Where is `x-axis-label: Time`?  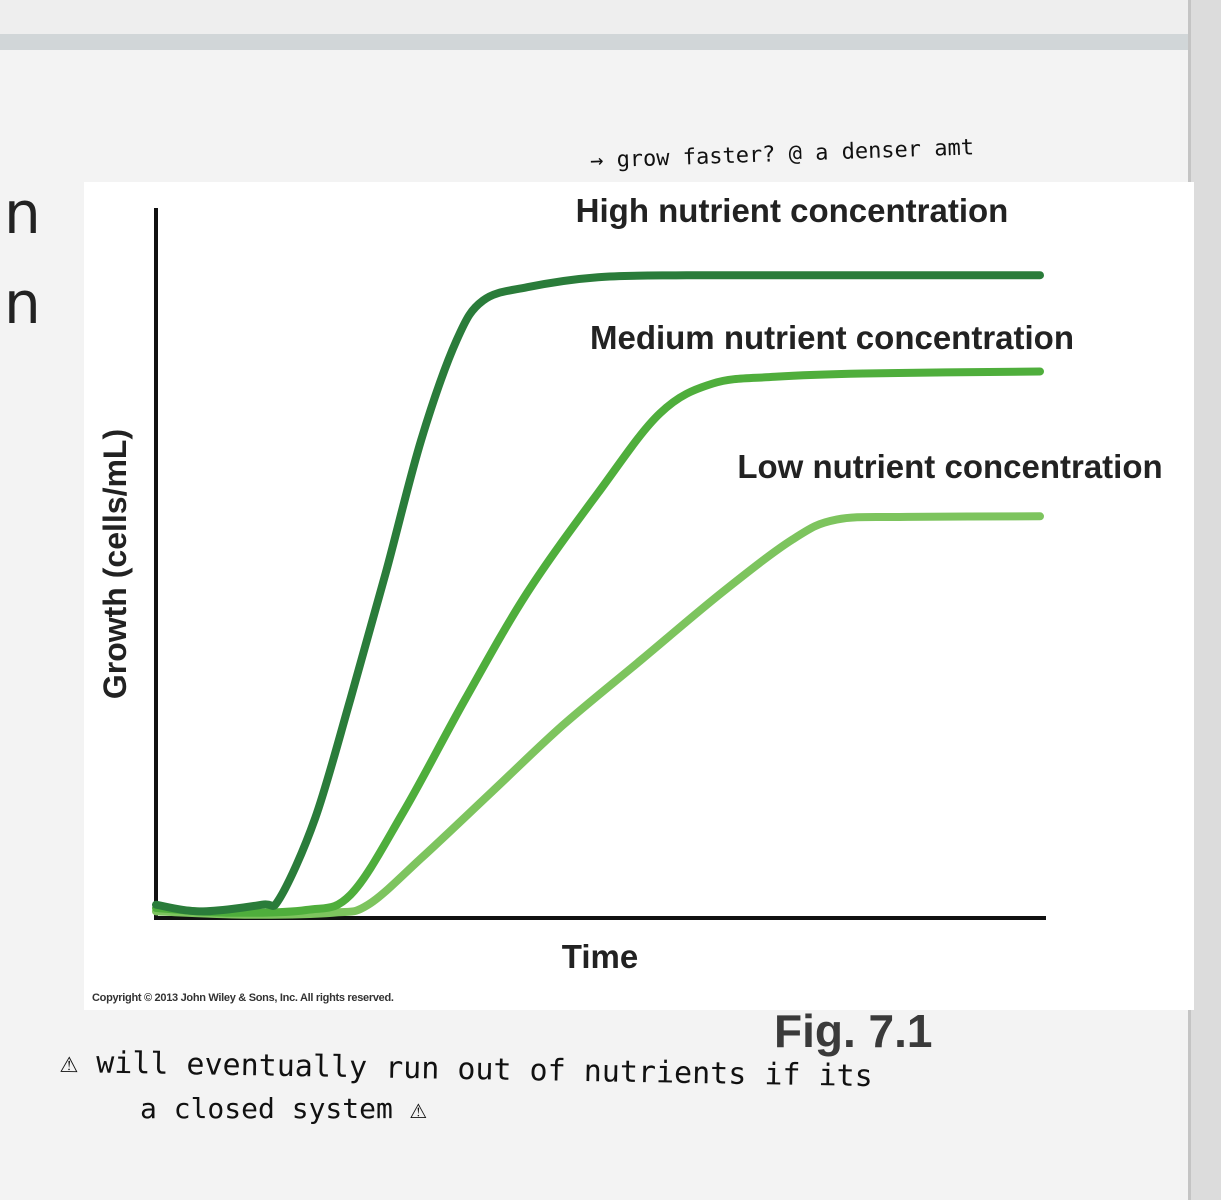
x-axis-label: Time is located at coordinates (600, 956).